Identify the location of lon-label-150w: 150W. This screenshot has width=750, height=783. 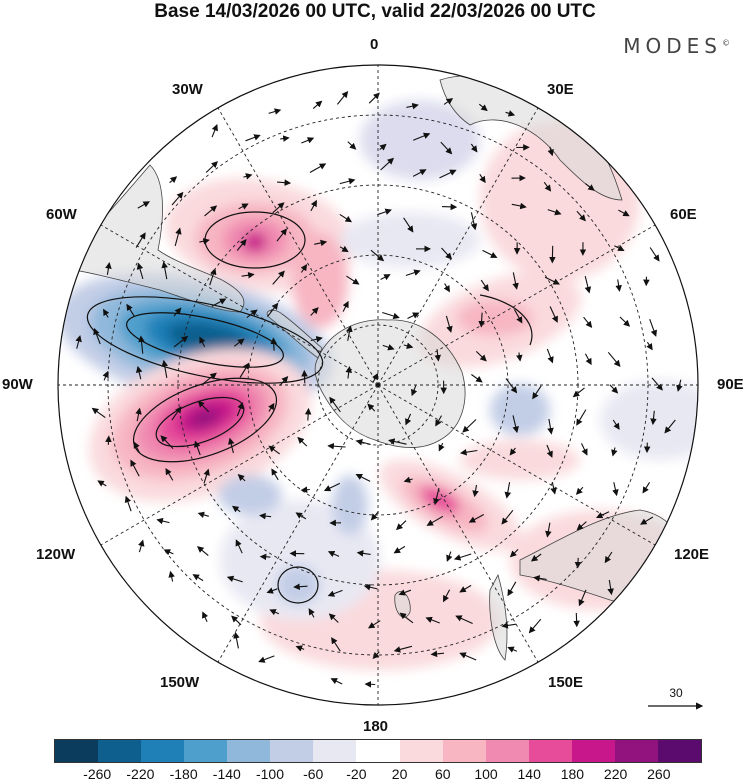
(180, 682).